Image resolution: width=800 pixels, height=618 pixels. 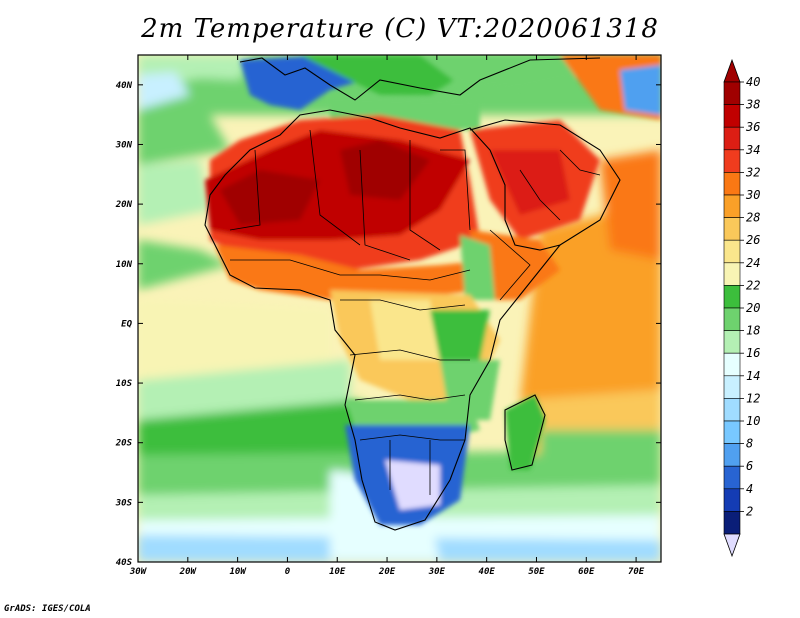 I want to click on colorbar-label: 16, so click(x=753, y=353).